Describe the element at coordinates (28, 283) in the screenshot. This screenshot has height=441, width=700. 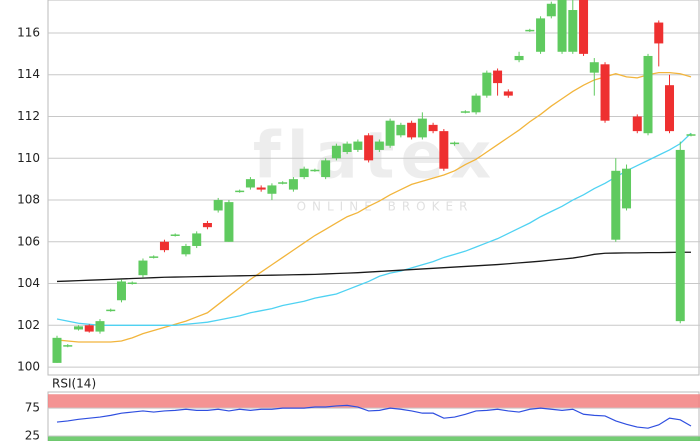
I see `y-tick-label: 104` at that location.